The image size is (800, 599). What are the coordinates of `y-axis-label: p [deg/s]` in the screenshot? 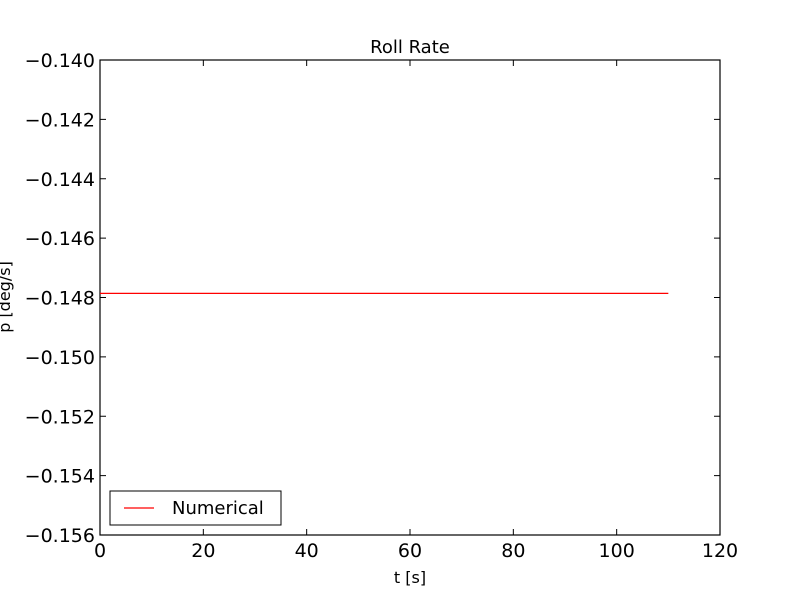 It's located at (7, 297).